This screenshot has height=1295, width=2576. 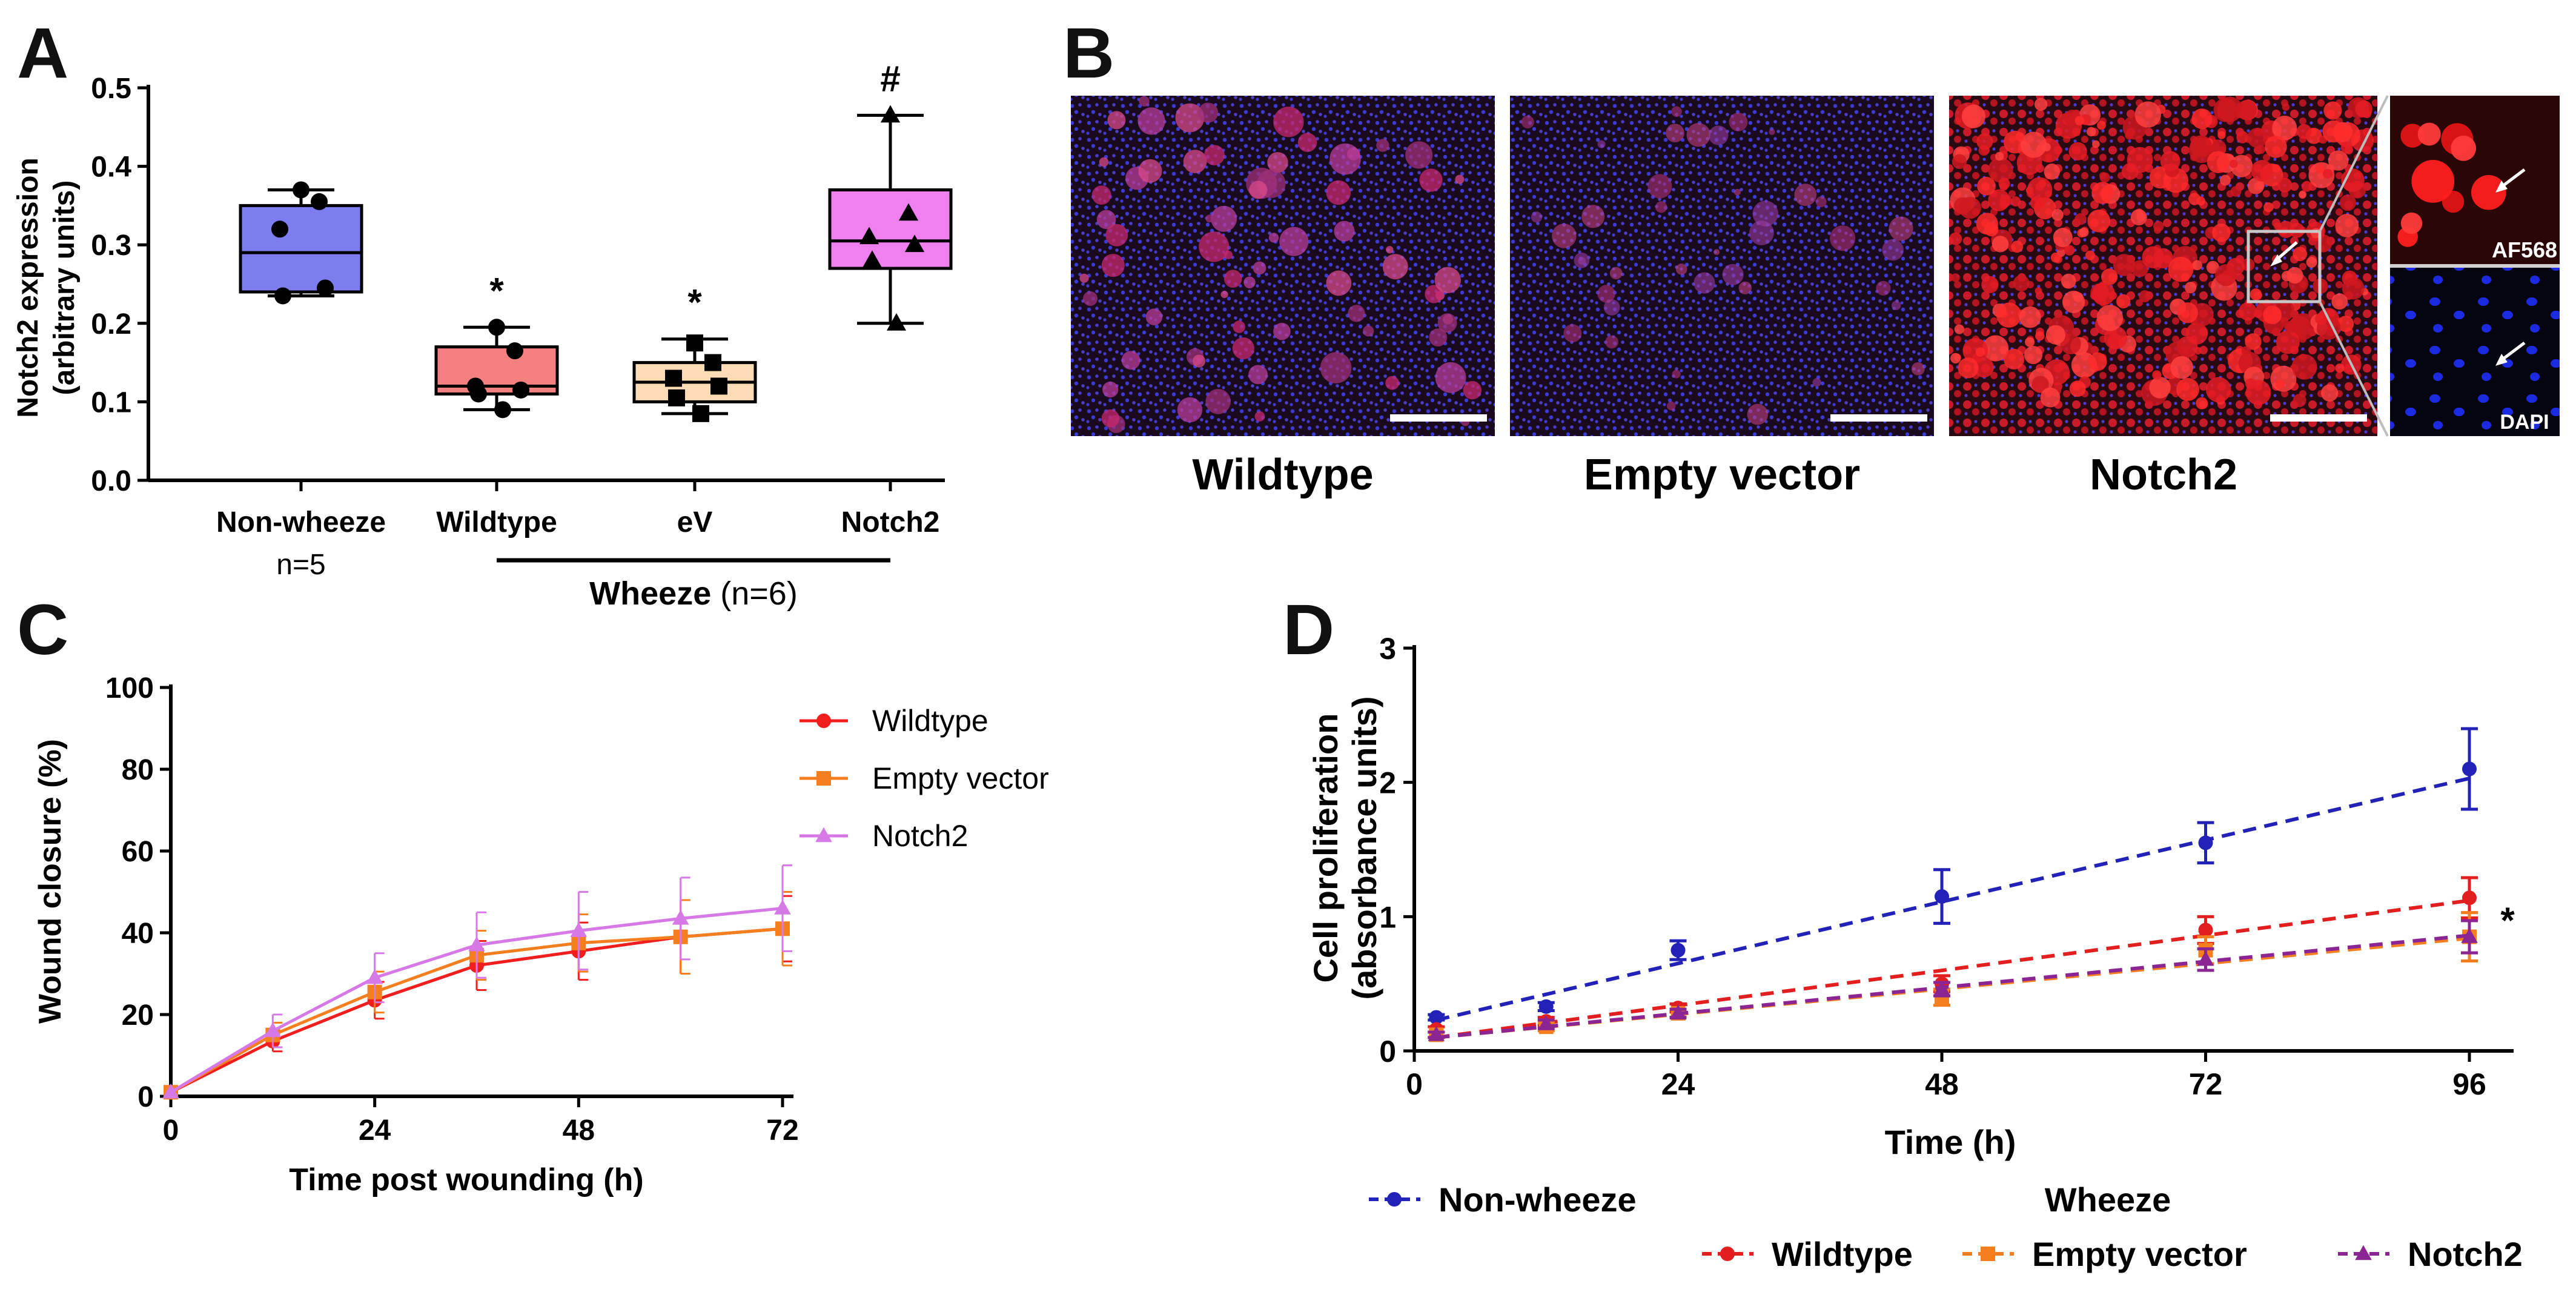 What do you see at coordinates (2501, 360) in the screenshot?
I see `inset-arrow-bottom-head` at bounding box center [2501, 360].